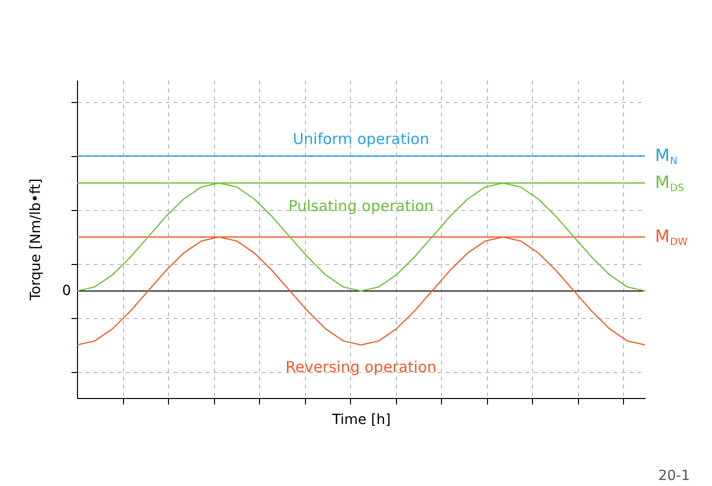 The height and width of the screenshot is (486, 712). I want to click on text: 20-1, so click(674, 476).